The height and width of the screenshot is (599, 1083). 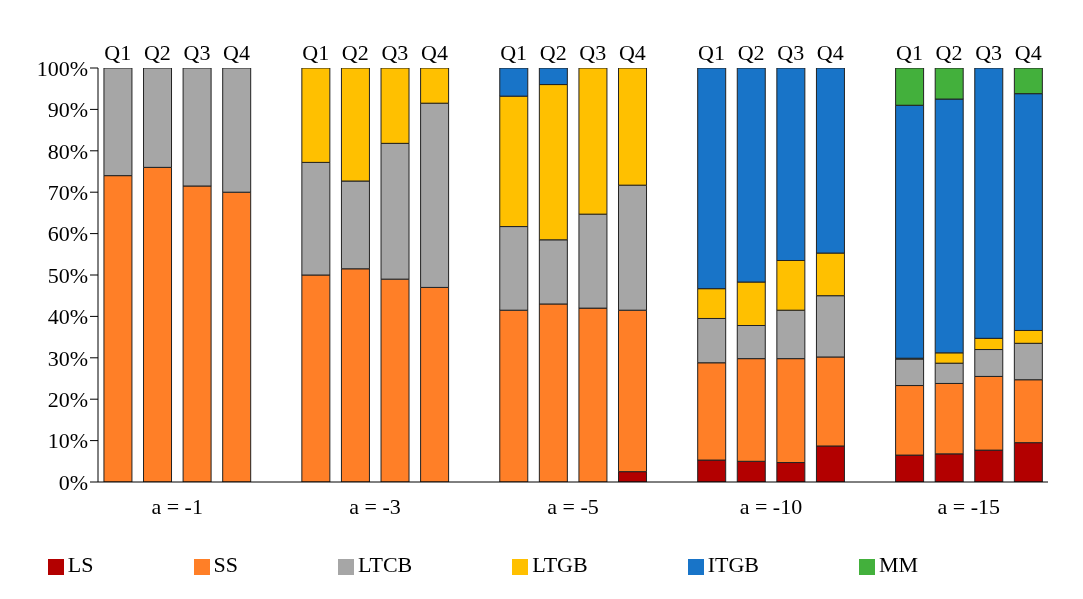 What do you see at coordinates (226, 564) in the screenshot?
I see `legend-label: SS` at bounding box center [226, 564].